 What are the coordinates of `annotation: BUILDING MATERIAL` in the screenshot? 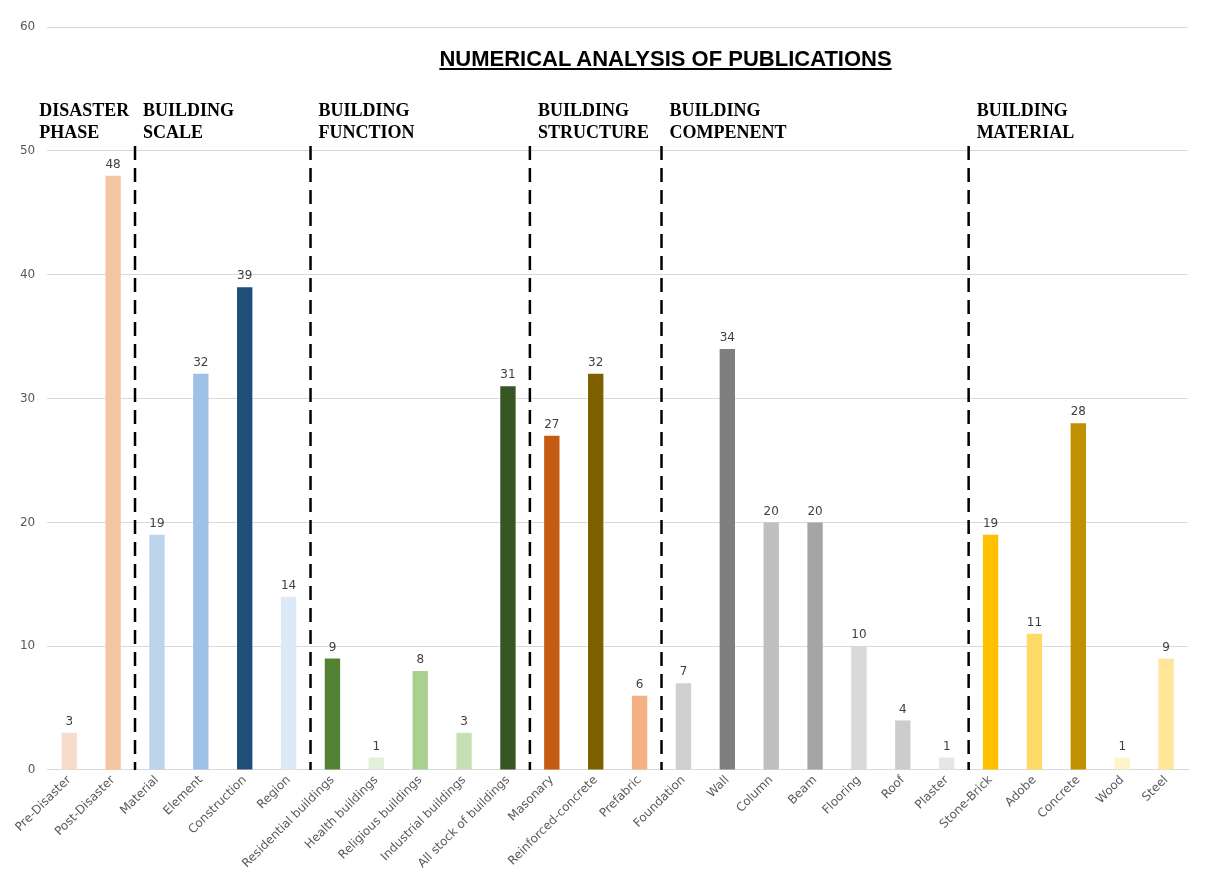 It's located at (1025, 121).